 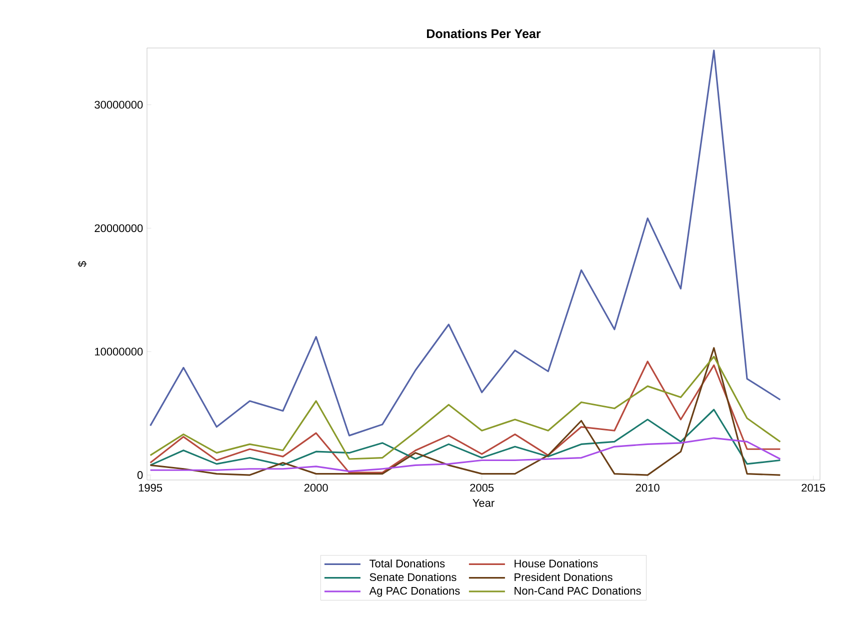 What do you see at coordinates (82, 264) in the screenshot?
I see `y-axis-title: $` at bounding box center [82, 264].